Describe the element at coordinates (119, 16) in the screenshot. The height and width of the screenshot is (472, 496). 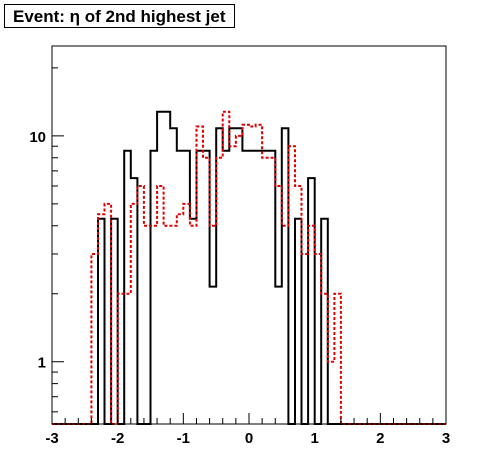
I see `chart-title: Event: η of 2nd highest jet` at that location.